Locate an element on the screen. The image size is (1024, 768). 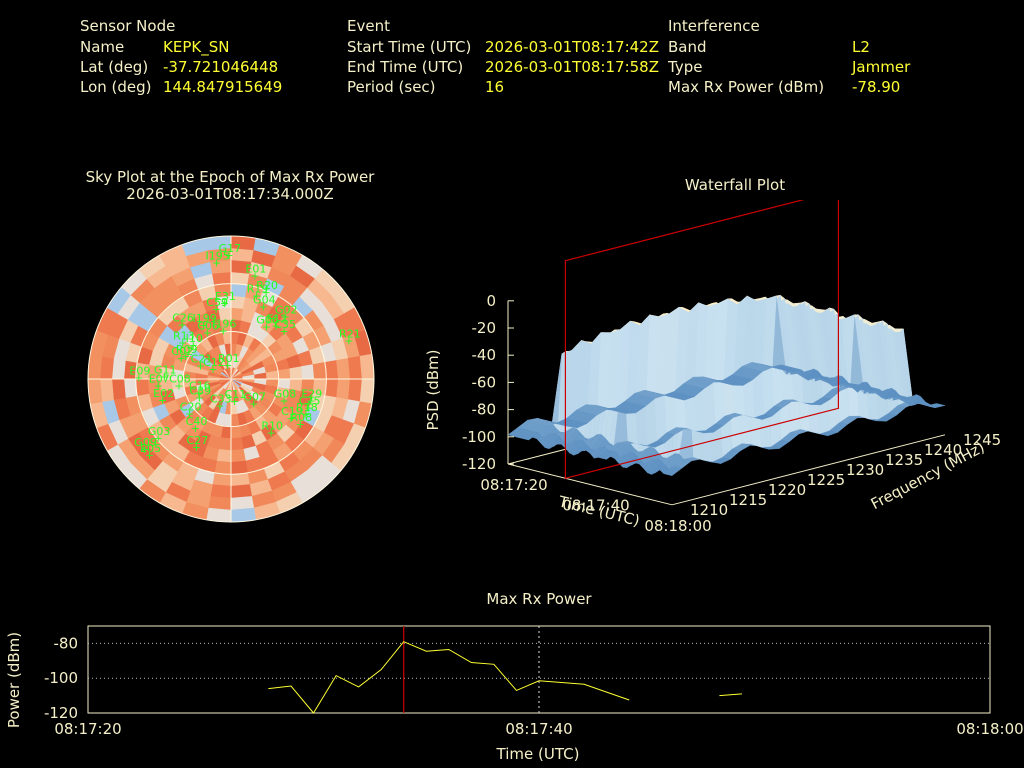
satellite-label: C12 is located at coordinates (214, 362).